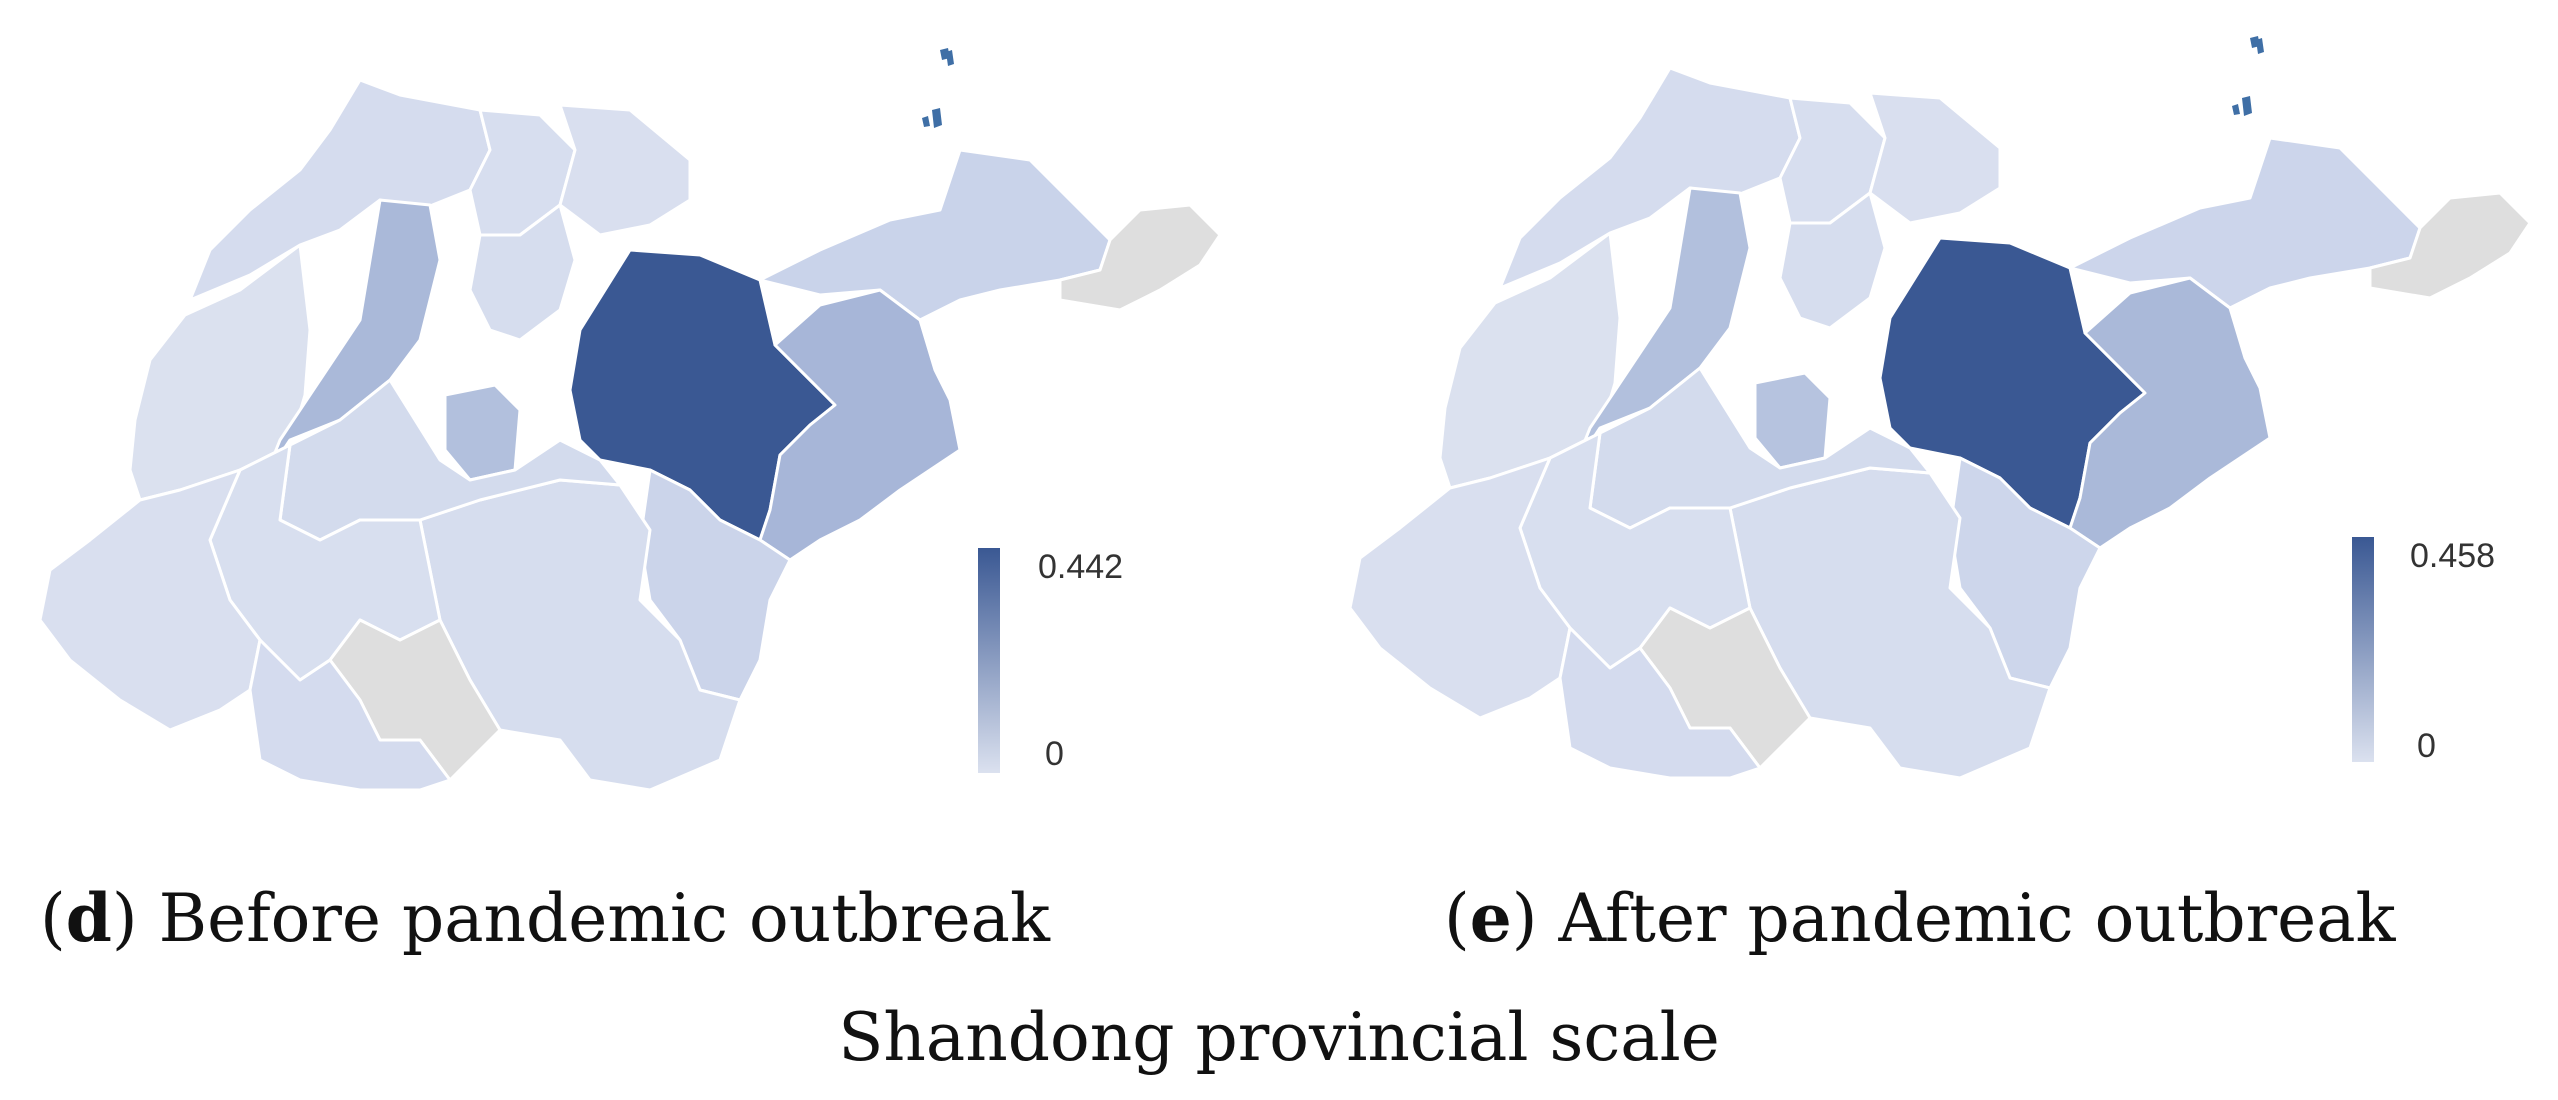 Image resolution: width=2558 pixels, height=1100 pixels. I want to click on legend-e-min: 0, so click(2426, 746).